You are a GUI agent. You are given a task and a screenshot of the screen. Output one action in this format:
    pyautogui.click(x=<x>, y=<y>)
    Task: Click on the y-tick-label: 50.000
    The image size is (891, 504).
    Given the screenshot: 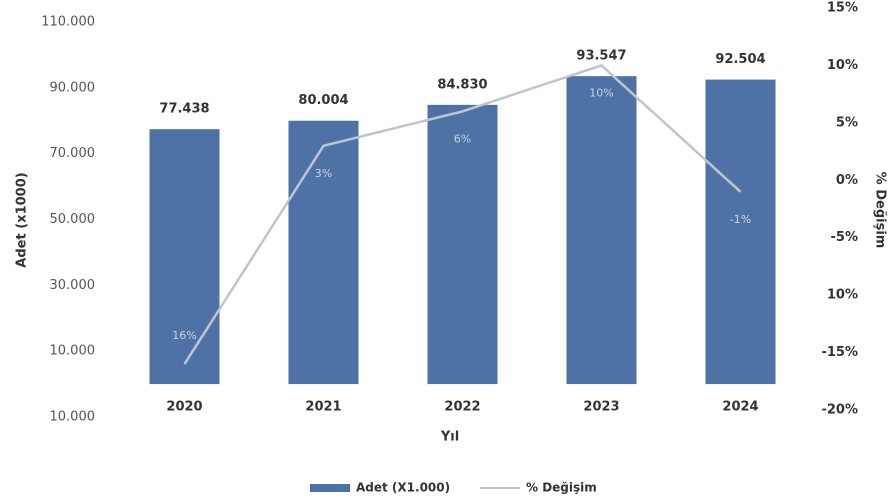 What is the action you would take?
    pyautogui.click(x=73, y=219)
    